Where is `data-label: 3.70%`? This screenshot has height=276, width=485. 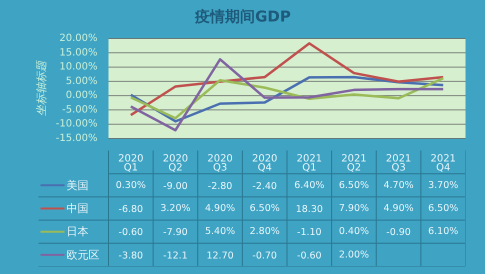
data-label: 3.70% is located at coordinates (443, 185).